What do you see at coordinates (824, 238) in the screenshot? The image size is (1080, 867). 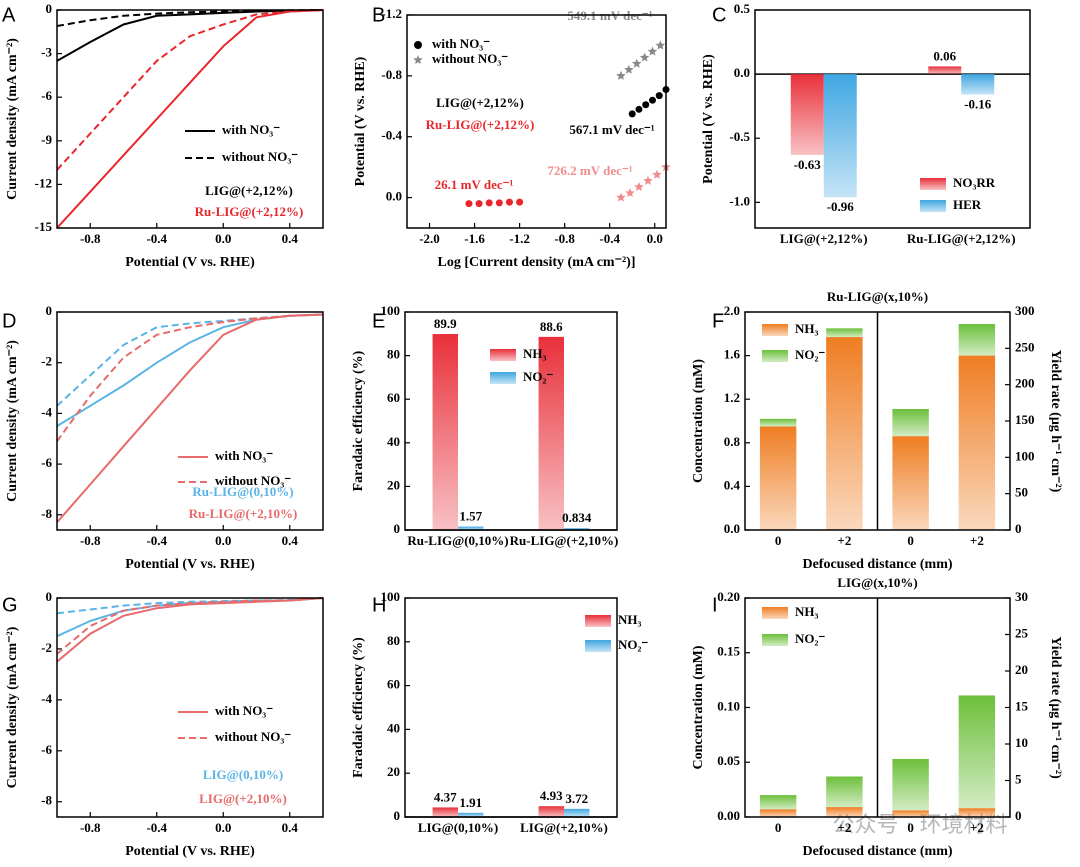 I see `x-tick-label: LIG@(+2,12%)` at bounding box center [824, 238].